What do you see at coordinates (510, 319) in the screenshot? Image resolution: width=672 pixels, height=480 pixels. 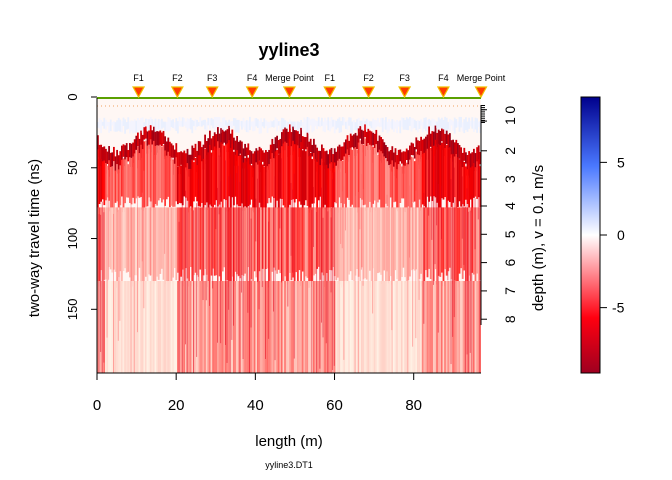 I see `depth-tick-label: 8` at bounding box center [510, 319].